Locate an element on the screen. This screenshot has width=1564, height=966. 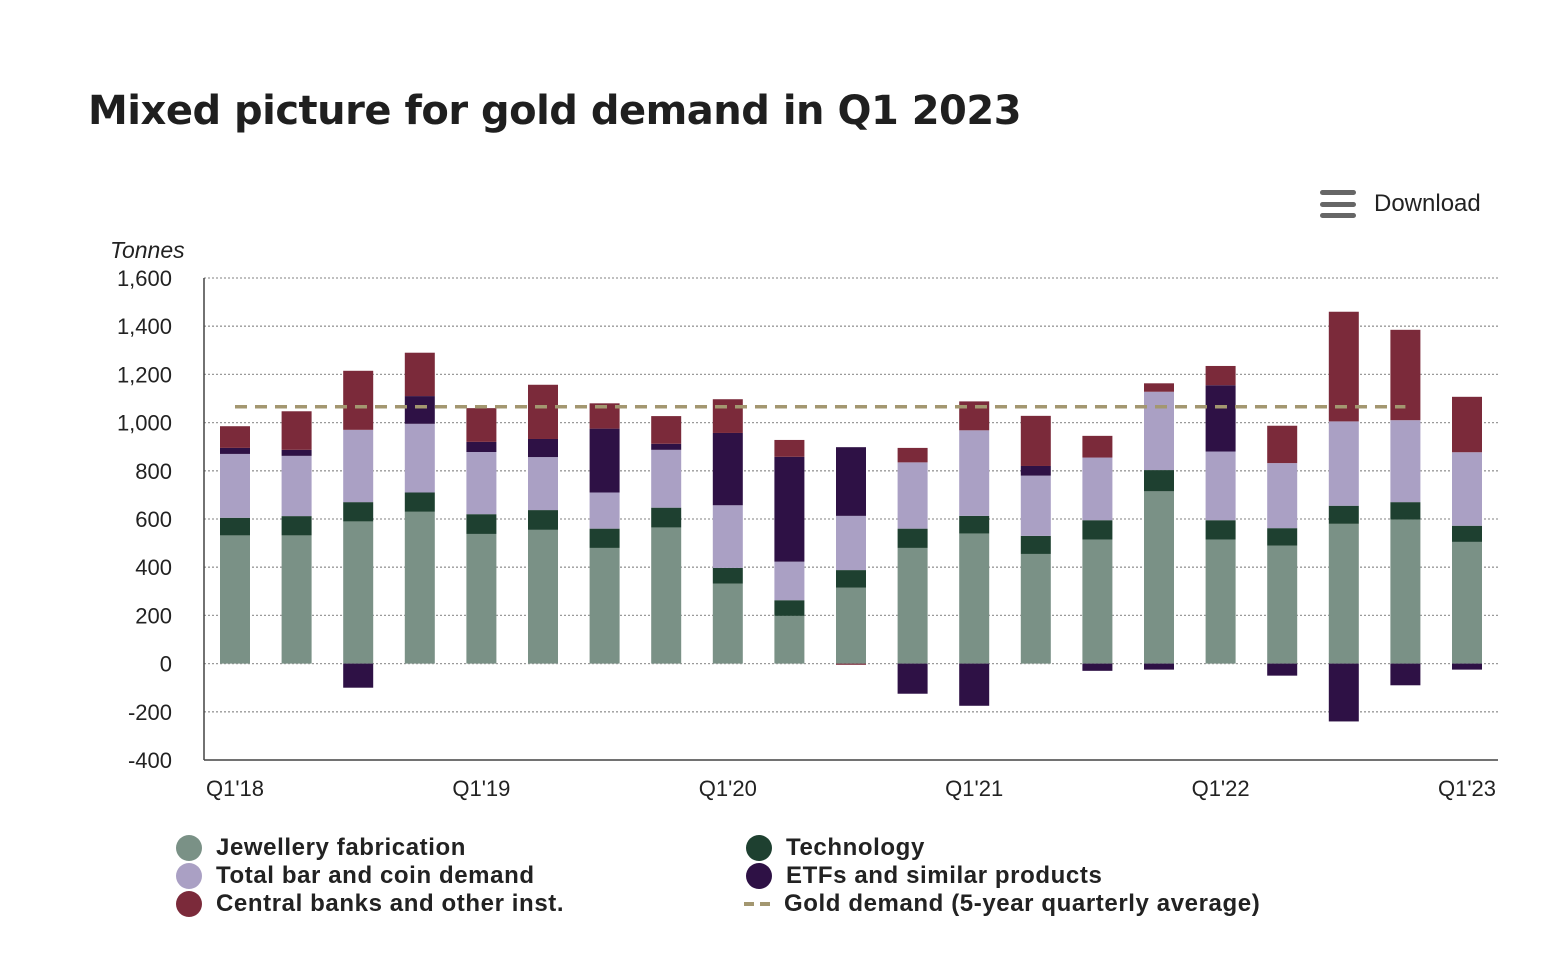
y-tick-label: 1,600 is located at coordinates (144, 278).